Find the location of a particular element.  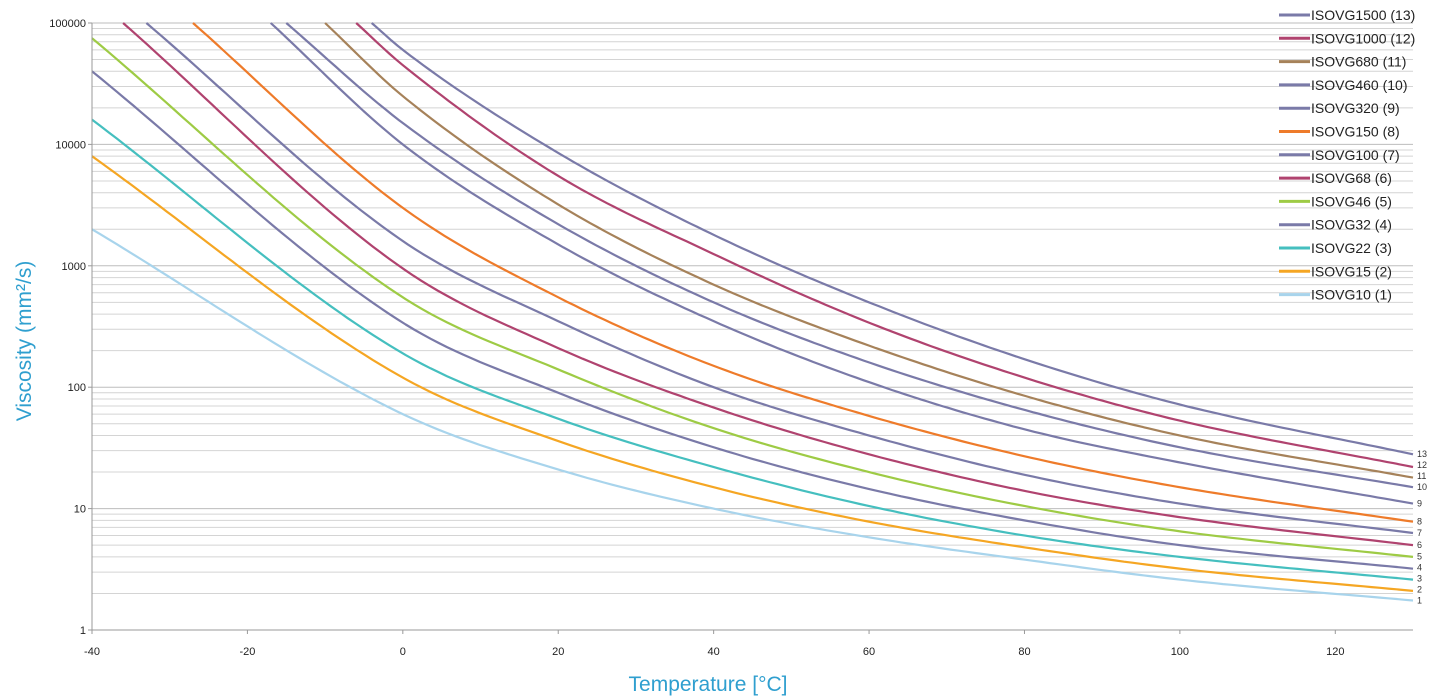

y-tick-label: 1 is located at coordinates (83, 631).